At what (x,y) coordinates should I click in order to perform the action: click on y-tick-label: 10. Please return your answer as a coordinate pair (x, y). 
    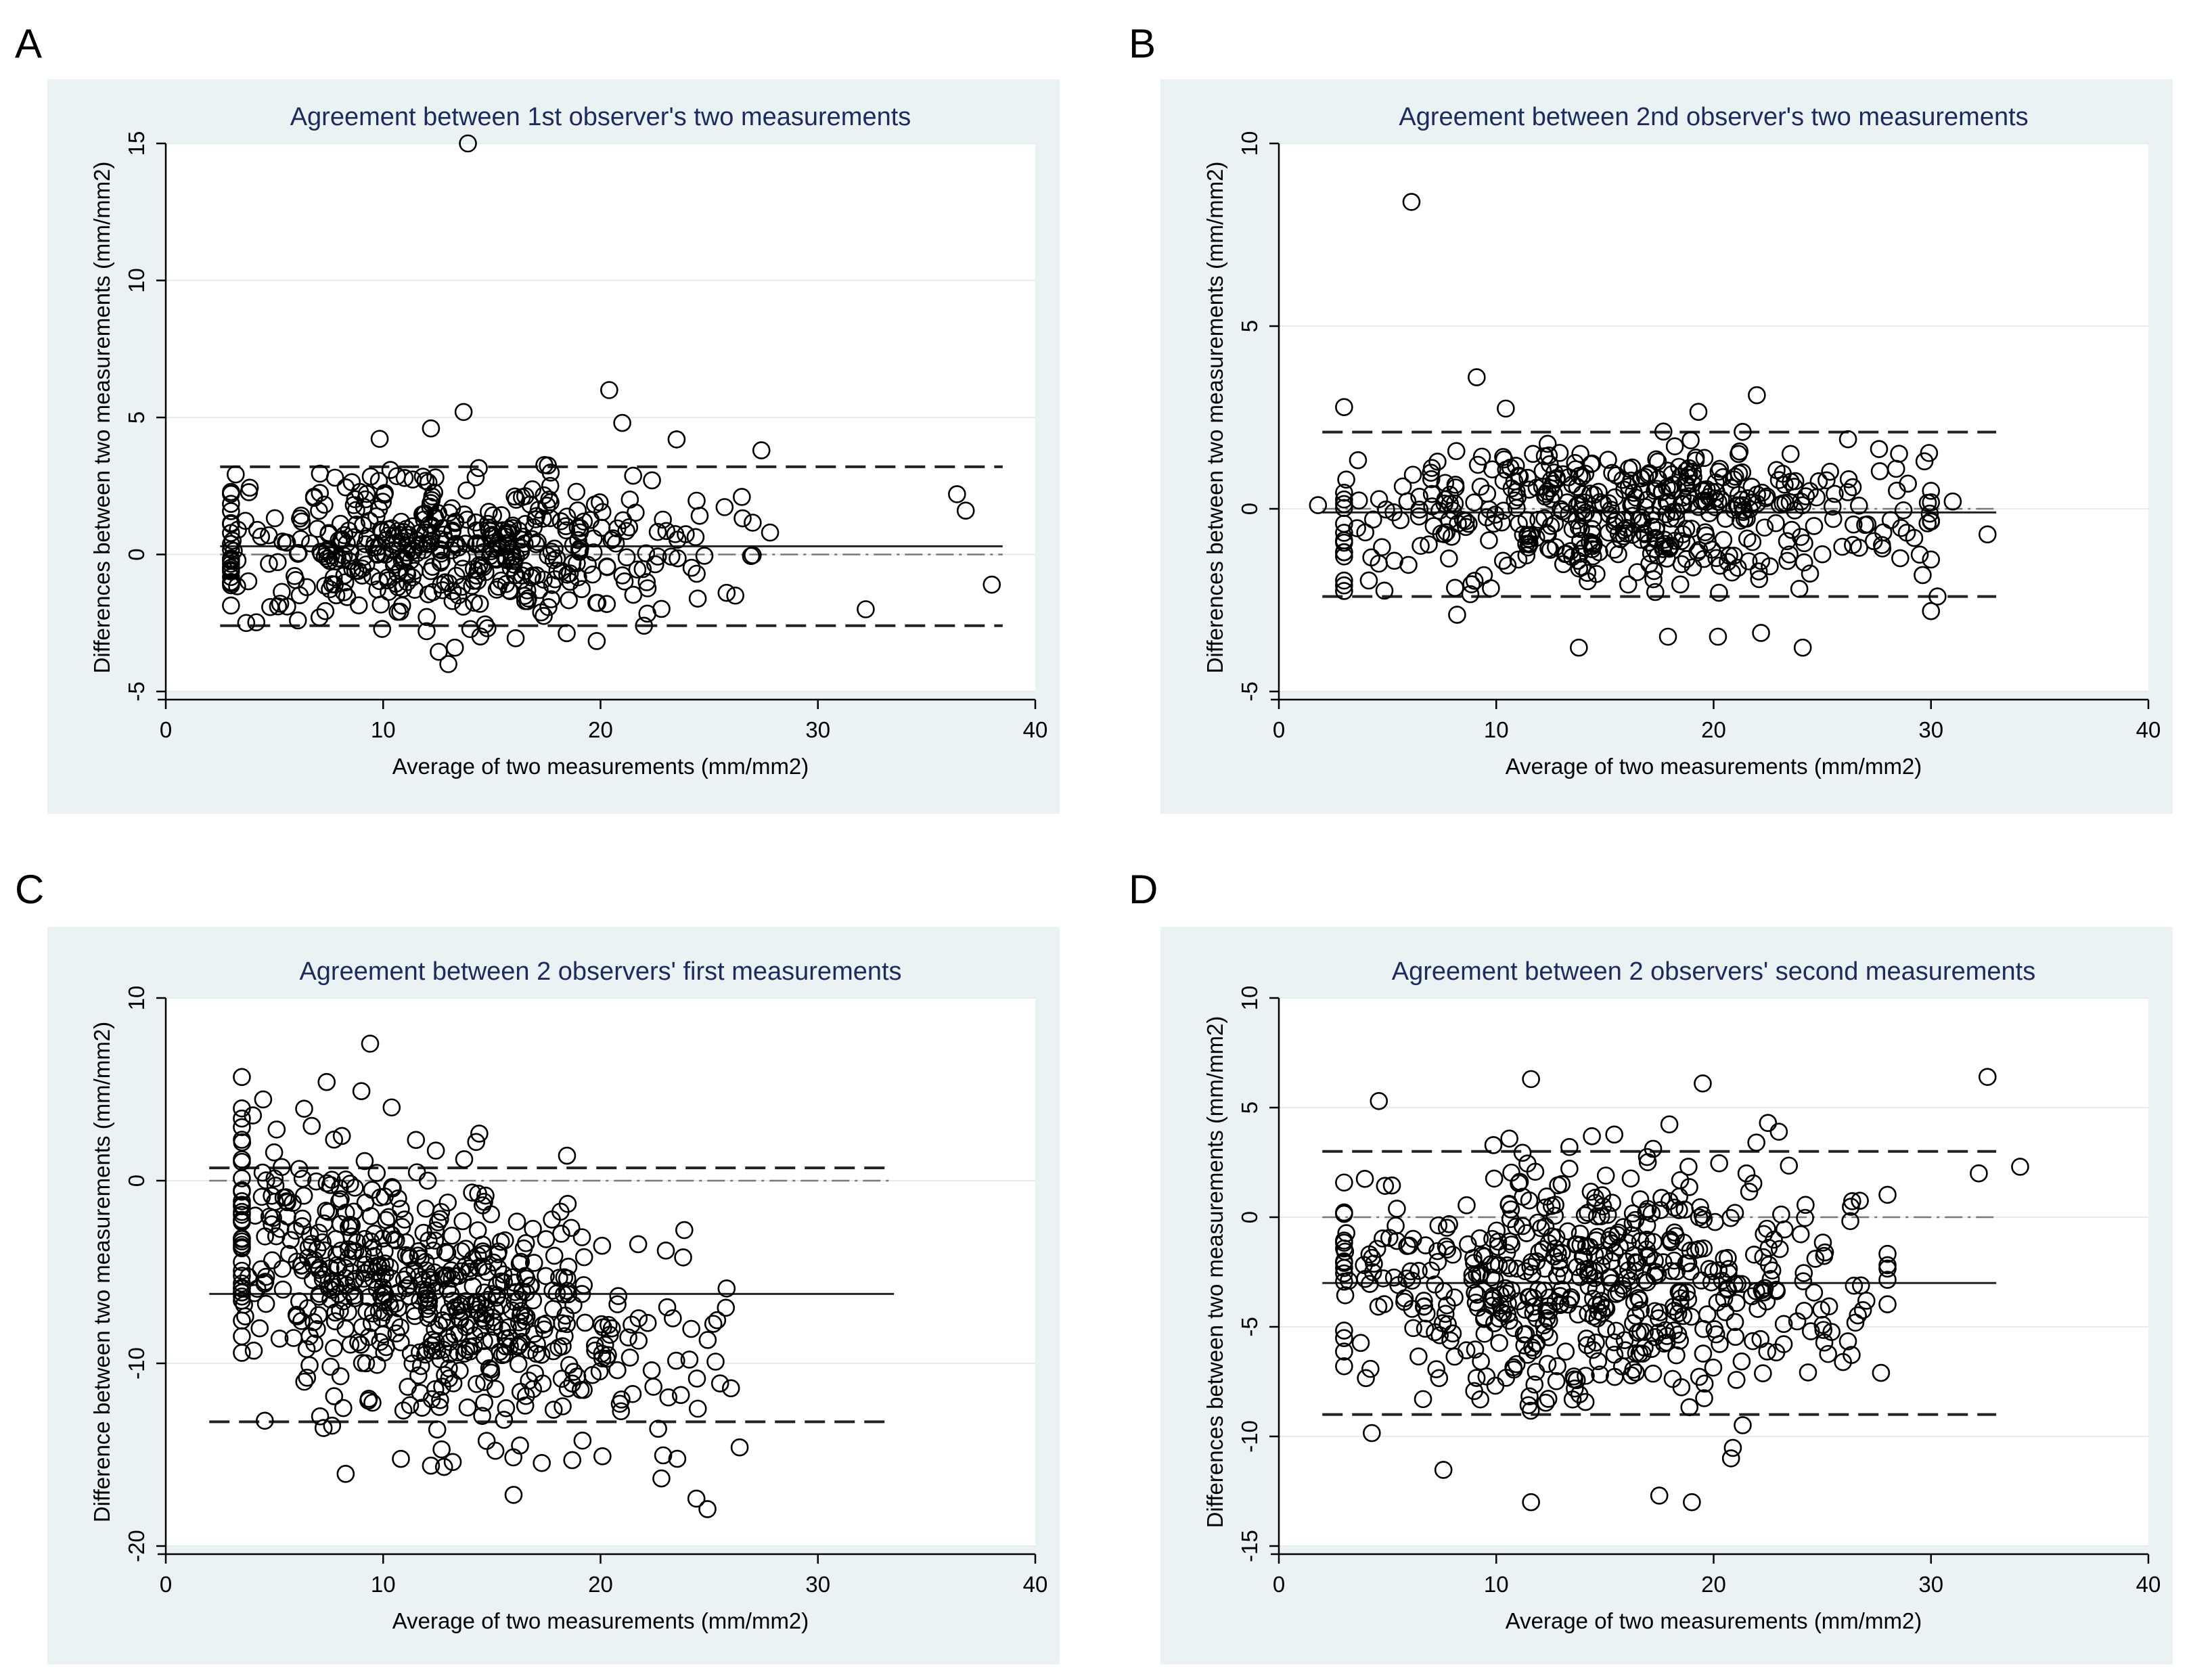
    Looking at the image, I should click on (136, 999).